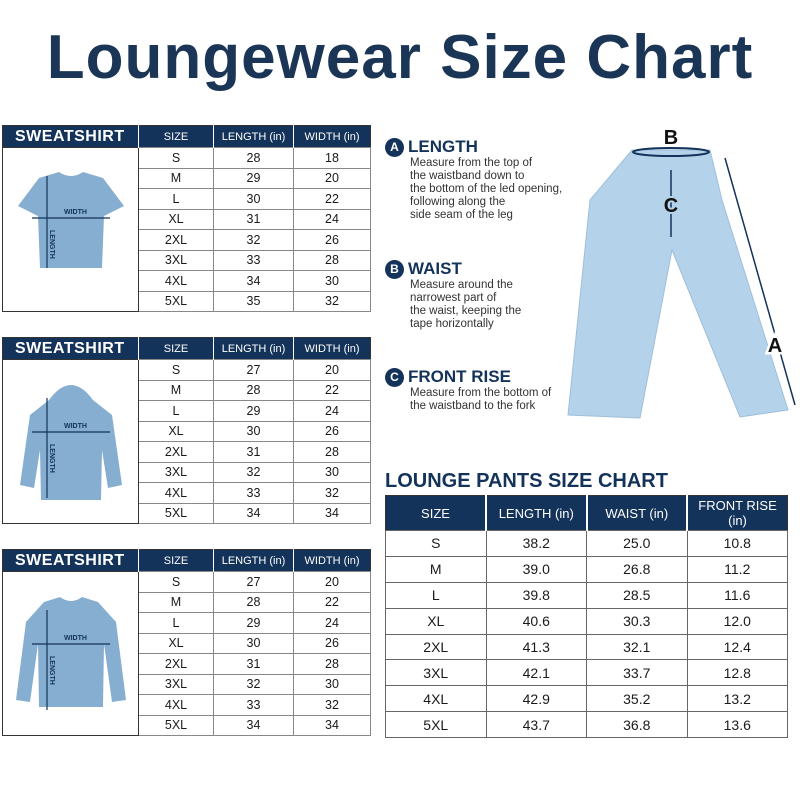 The image size is (800, 800). What do you see at coordinates (253, 301) in the screenshot?
I see `table-cell: 35` at bounding box center [253, 301].